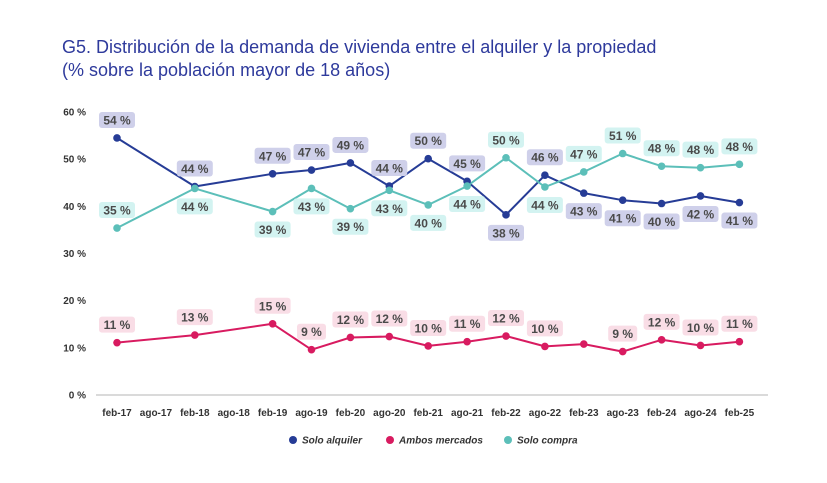 The image size is (827, 483). I want to click on data-label-solo-compra: 48 %, so click(700, 149).